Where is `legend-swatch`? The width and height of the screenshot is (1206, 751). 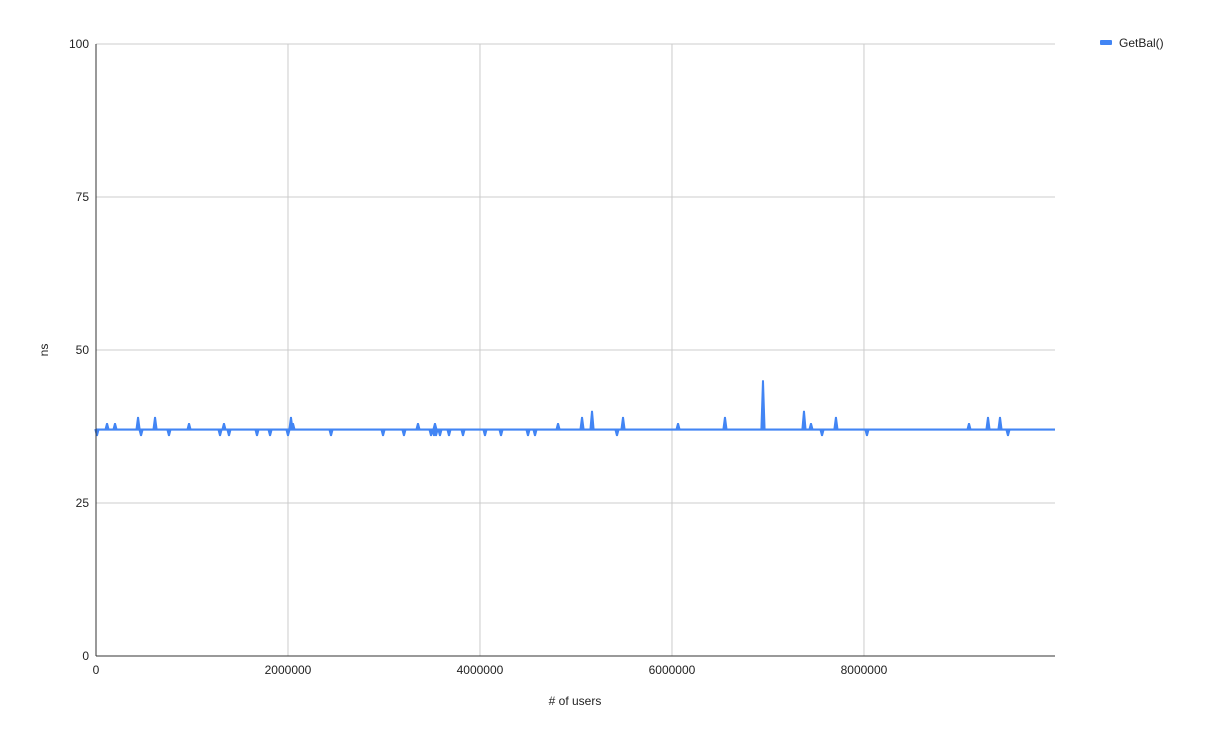
legend-swatch is located at coordinates (1106, 42).